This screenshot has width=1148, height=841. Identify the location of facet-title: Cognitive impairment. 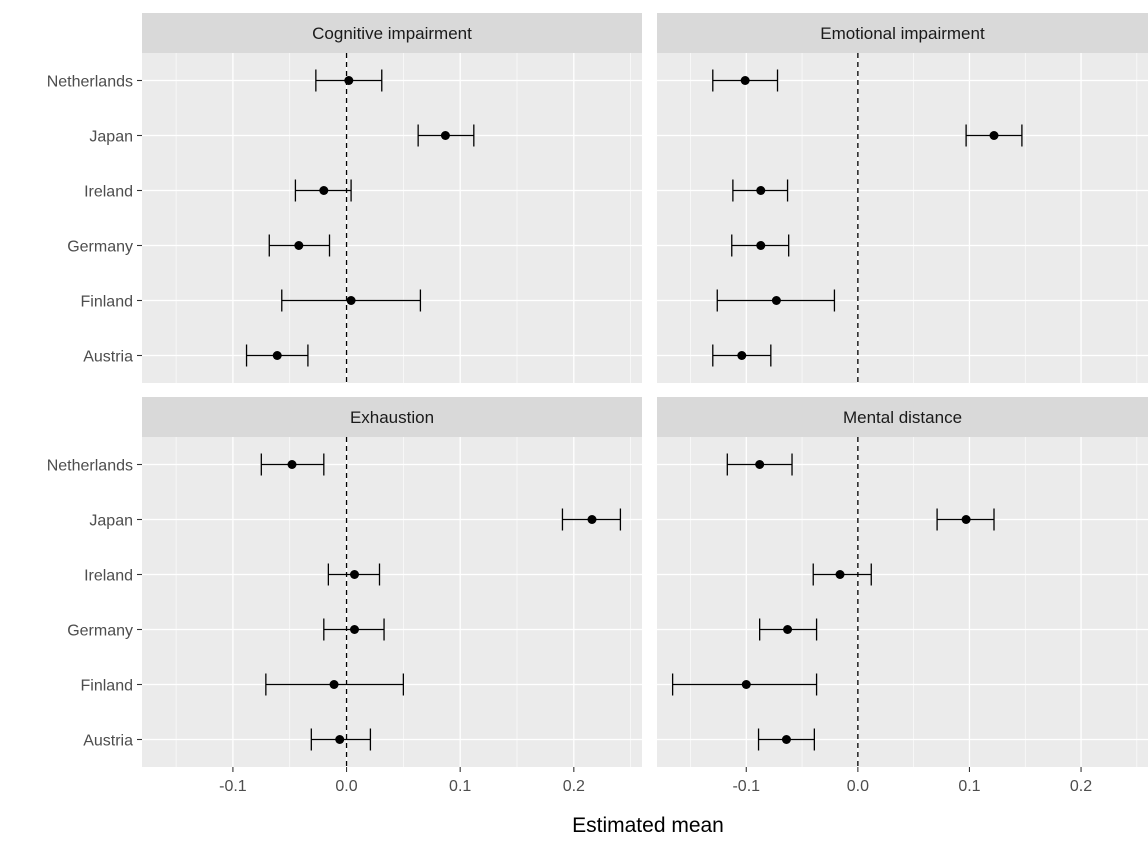
(392, 33).